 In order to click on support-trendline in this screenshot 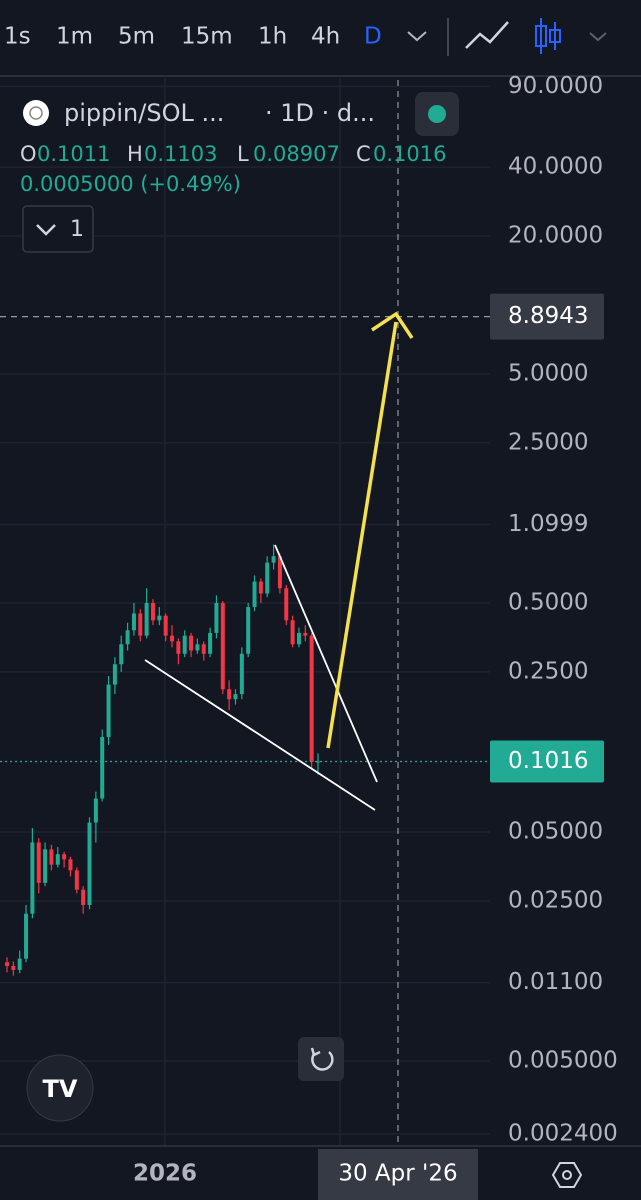, I will do `click(260, 735)`.